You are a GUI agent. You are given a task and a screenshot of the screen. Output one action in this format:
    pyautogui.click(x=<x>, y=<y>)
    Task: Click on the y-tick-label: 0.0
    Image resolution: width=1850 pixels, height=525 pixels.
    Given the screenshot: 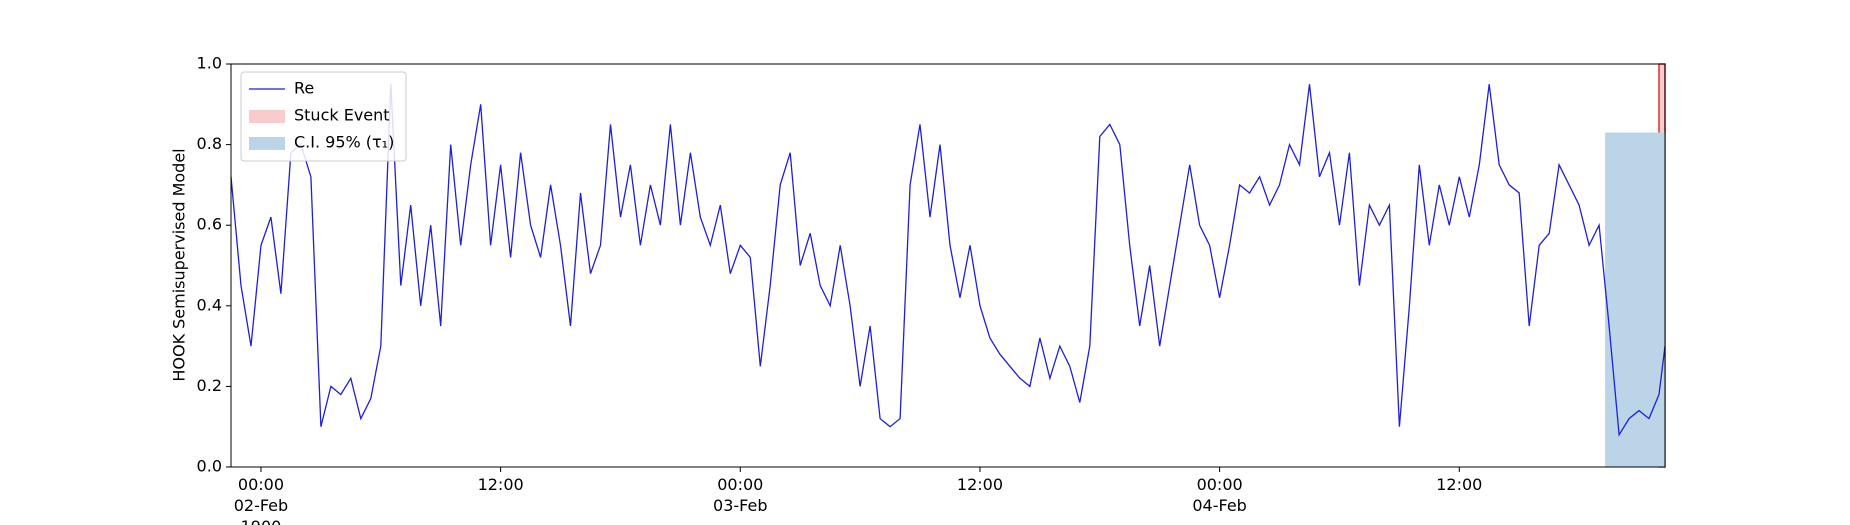 What is the action you would take?
    pyautogui.click(x=209, y=466)
    